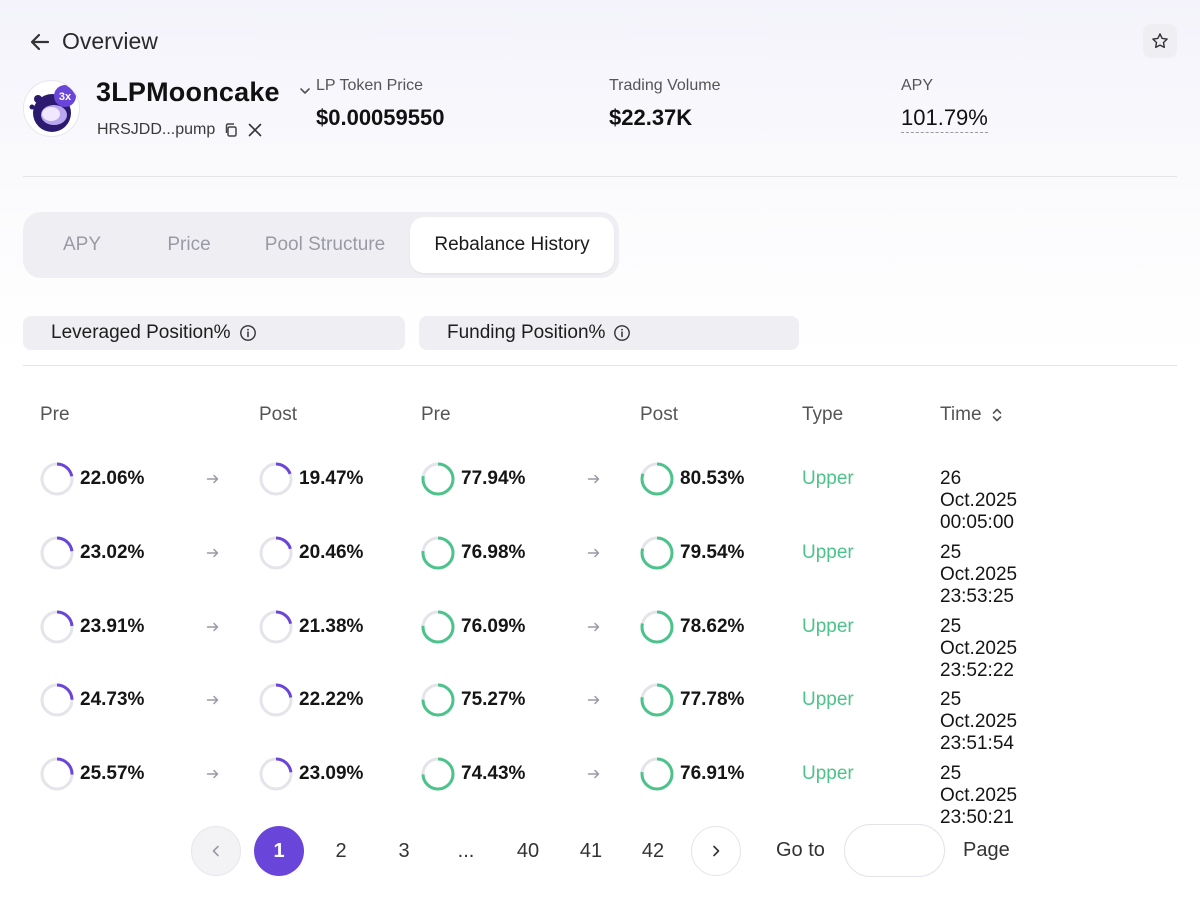  Describe the element at coordinates (665, 85) in the screenshot. I see `stat-label: Trading Volume` at that location.